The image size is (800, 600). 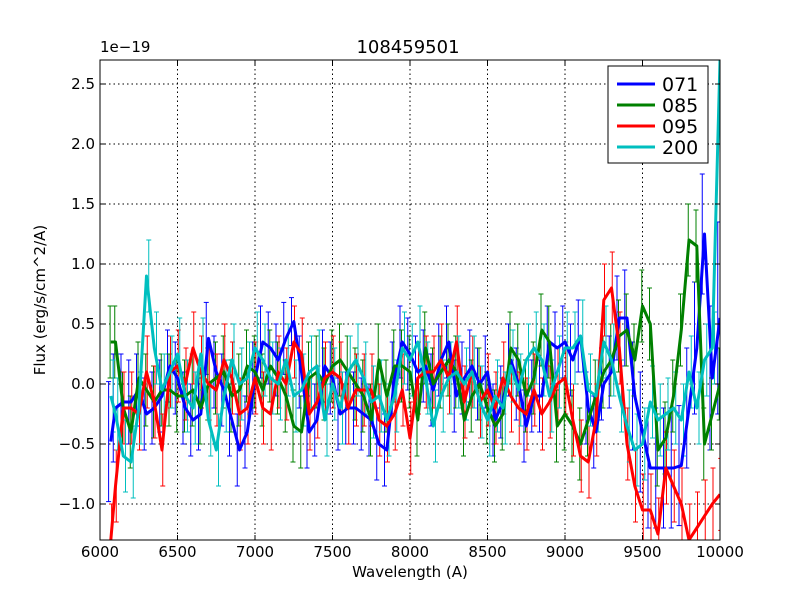 What do you see at coordinates (407, 47) in the screenshot?
I see `chart-title: 108459501` at bounding box center [407, 47].